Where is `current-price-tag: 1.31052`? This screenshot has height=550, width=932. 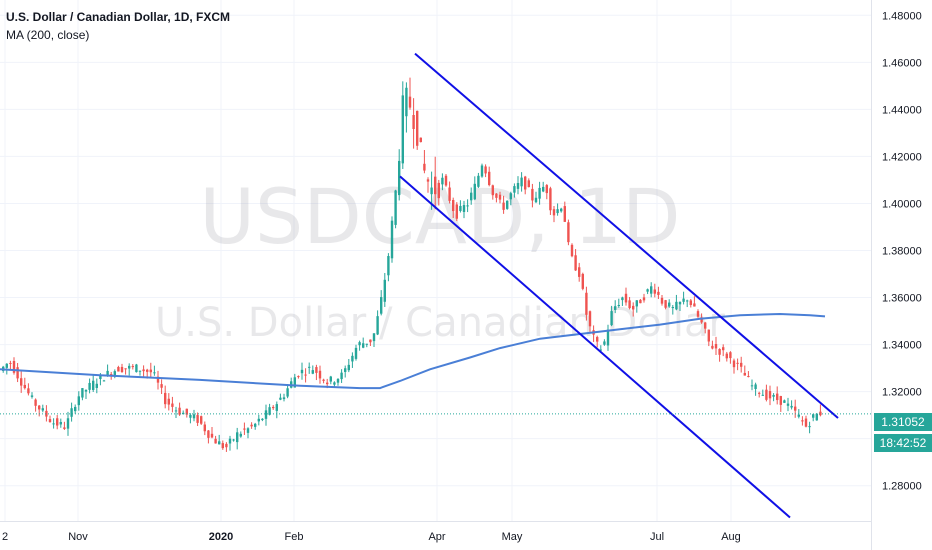 current-price-tag: 1.31052 is located at coordinates (903, 422).